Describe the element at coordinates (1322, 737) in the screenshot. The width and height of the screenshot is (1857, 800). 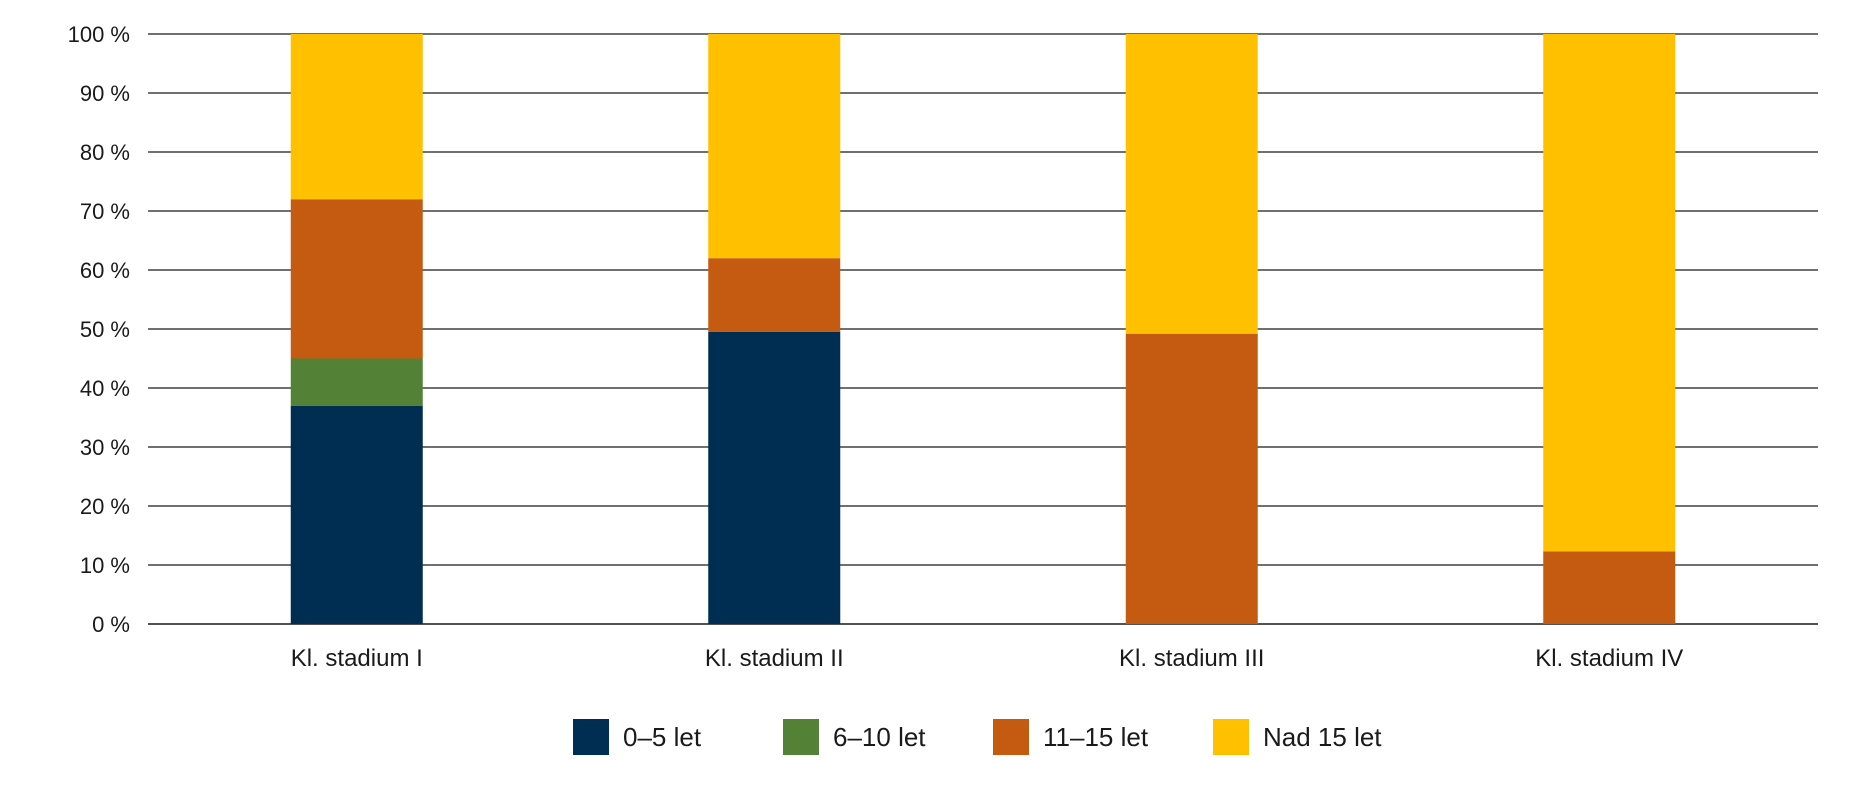
I see `legend-label: Nad 15 let` at that location.